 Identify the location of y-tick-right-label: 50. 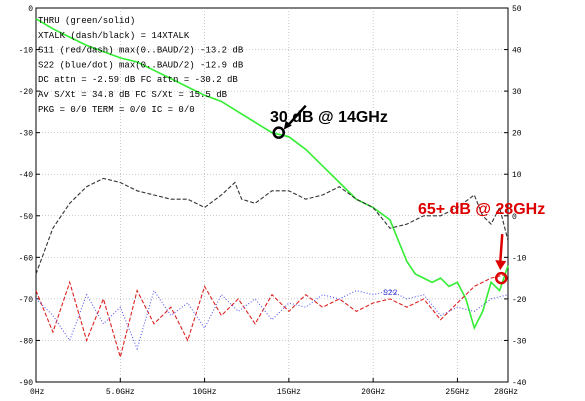
(517, 9).